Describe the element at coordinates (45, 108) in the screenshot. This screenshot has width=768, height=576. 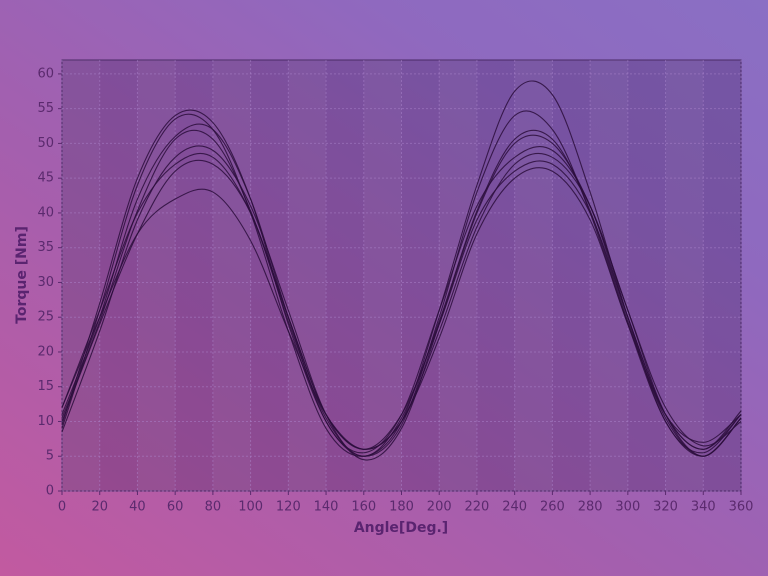
I see `y-tick-label: 55` at that location.